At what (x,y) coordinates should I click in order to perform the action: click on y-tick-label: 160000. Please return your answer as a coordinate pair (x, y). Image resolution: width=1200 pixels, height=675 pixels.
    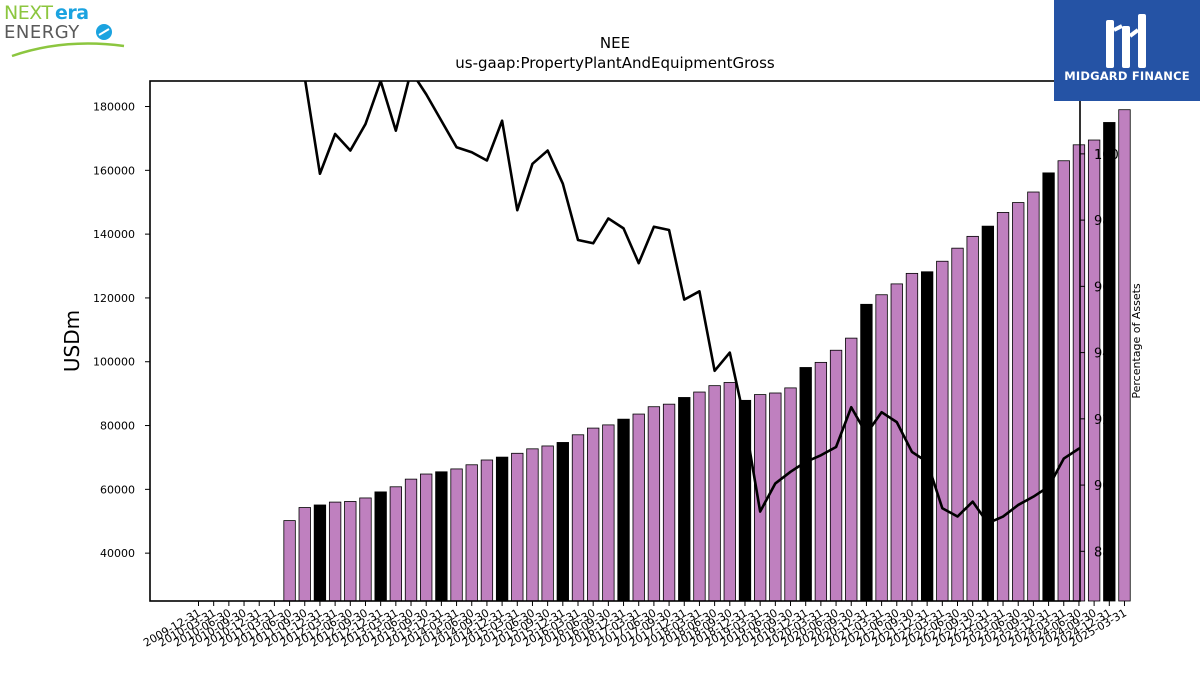
    Looking at the image, I should click on (114, 170).